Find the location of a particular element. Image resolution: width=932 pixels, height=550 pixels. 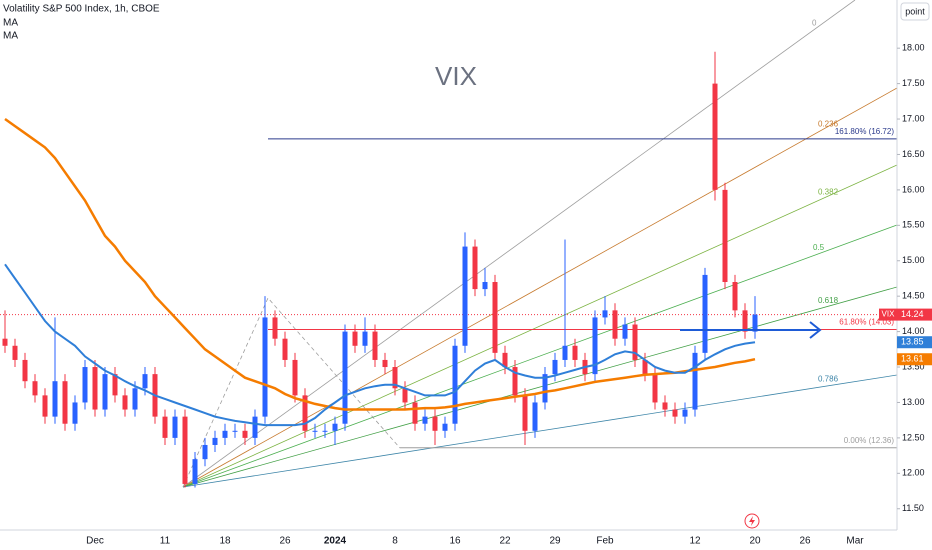

price-box-label: 13.61 is located at coordinates (912, 359).